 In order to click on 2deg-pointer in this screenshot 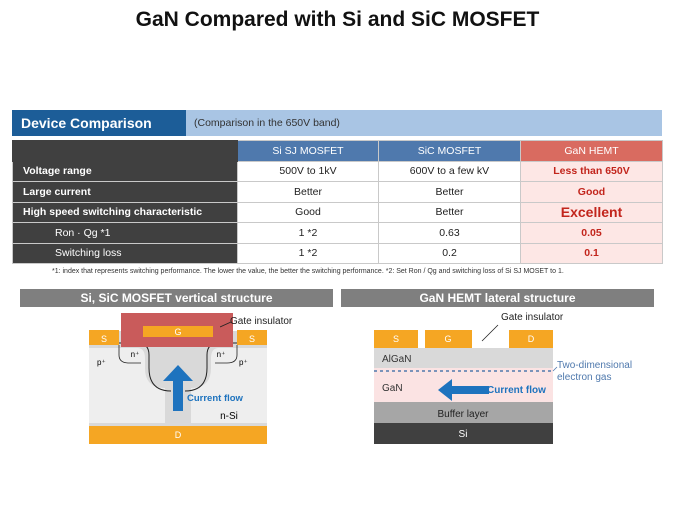, I will do `click(555, 369)`.